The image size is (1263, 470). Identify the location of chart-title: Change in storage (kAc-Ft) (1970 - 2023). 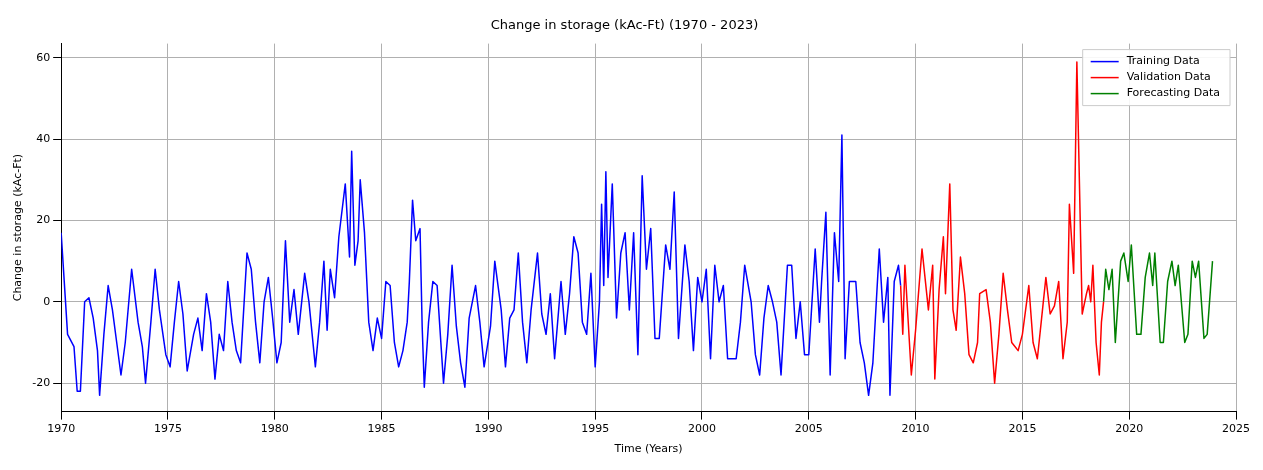
(624, 25).